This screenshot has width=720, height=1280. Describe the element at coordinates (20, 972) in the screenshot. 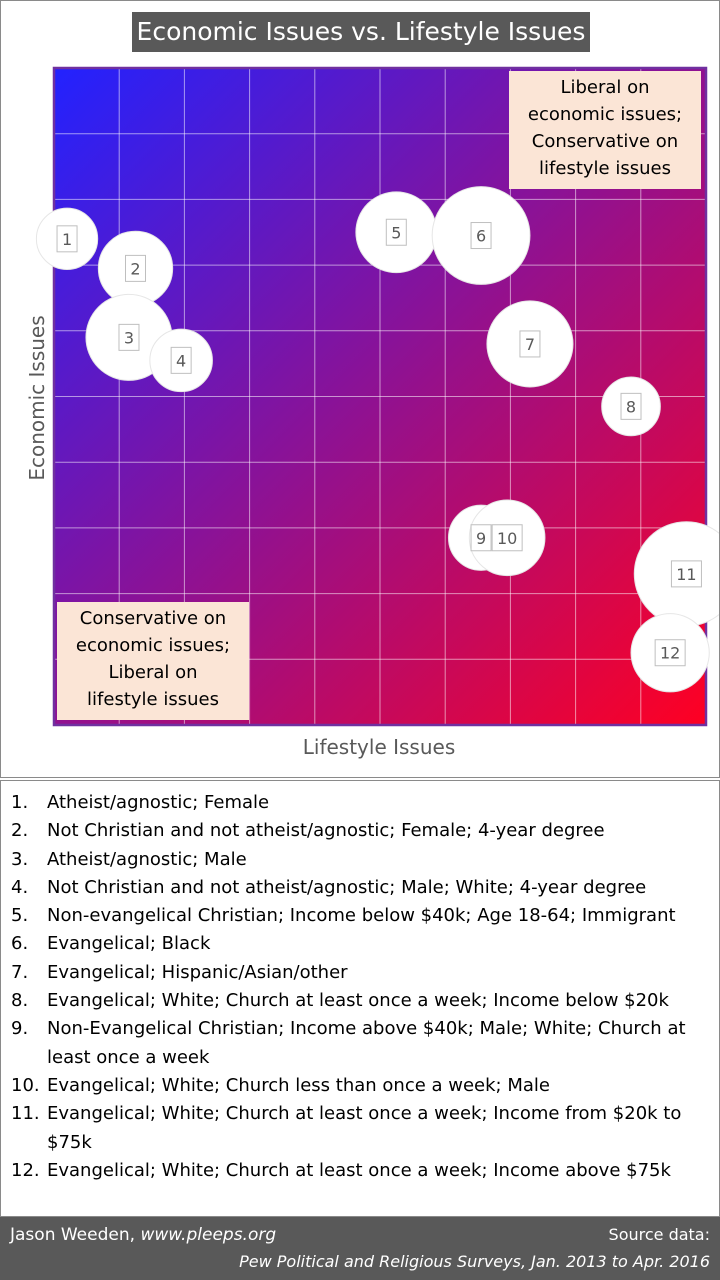

I see `legend-number: 7.` at that location.